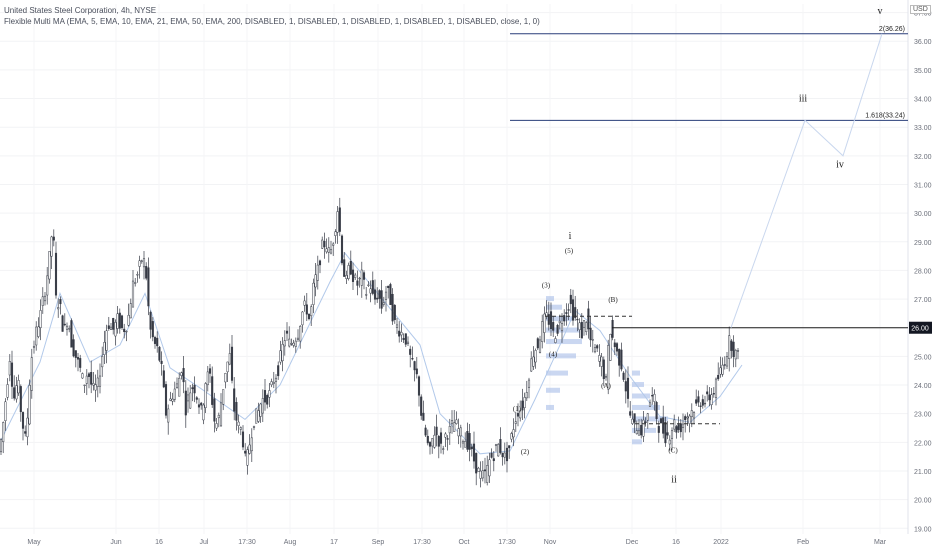  Describe the element at coordinates (923, 300) in the screenshot. I see `y-tick-label: 27.00` at that location.